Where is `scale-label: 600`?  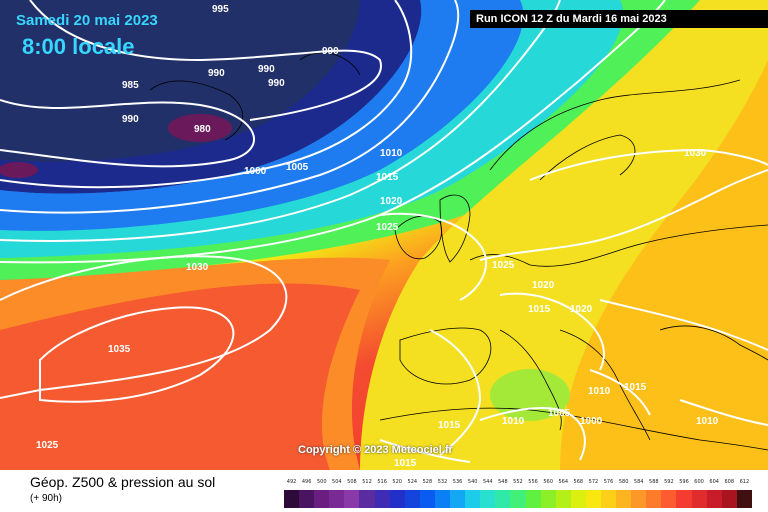 scale-label: 600 is located at coordinates (699, 482).